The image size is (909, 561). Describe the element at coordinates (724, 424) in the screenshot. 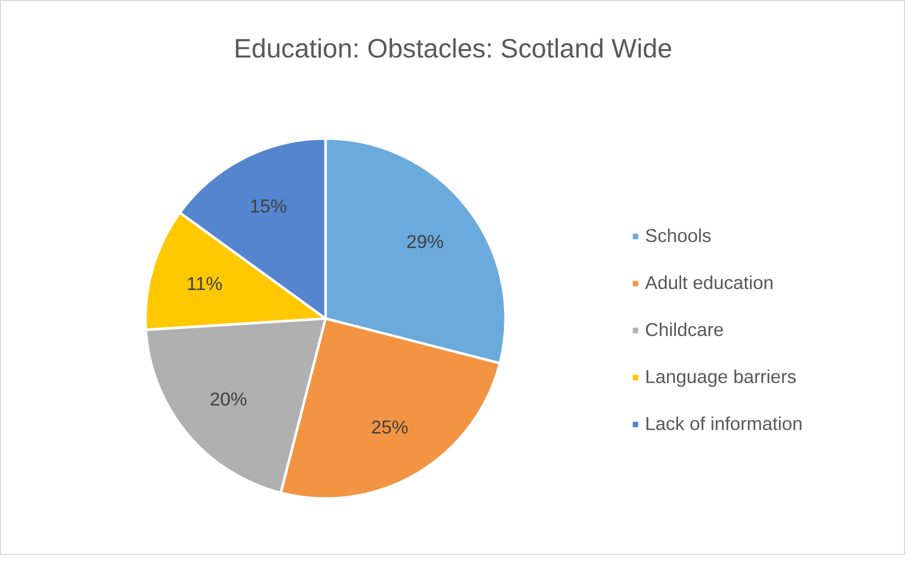

I see `legend-label: Lack of information` at that location.